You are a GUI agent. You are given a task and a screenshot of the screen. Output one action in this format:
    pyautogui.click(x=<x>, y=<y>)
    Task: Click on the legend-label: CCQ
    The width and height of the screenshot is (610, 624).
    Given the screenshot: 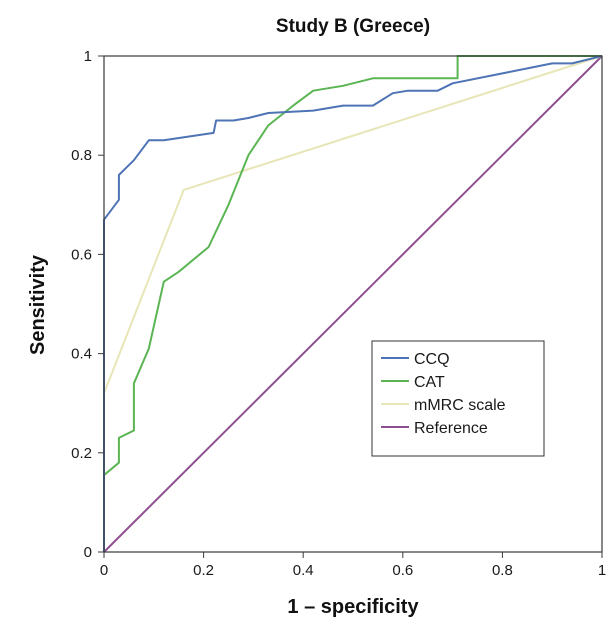 What is the action you would take?
    pyautogui.click(x=432, y=359)
    